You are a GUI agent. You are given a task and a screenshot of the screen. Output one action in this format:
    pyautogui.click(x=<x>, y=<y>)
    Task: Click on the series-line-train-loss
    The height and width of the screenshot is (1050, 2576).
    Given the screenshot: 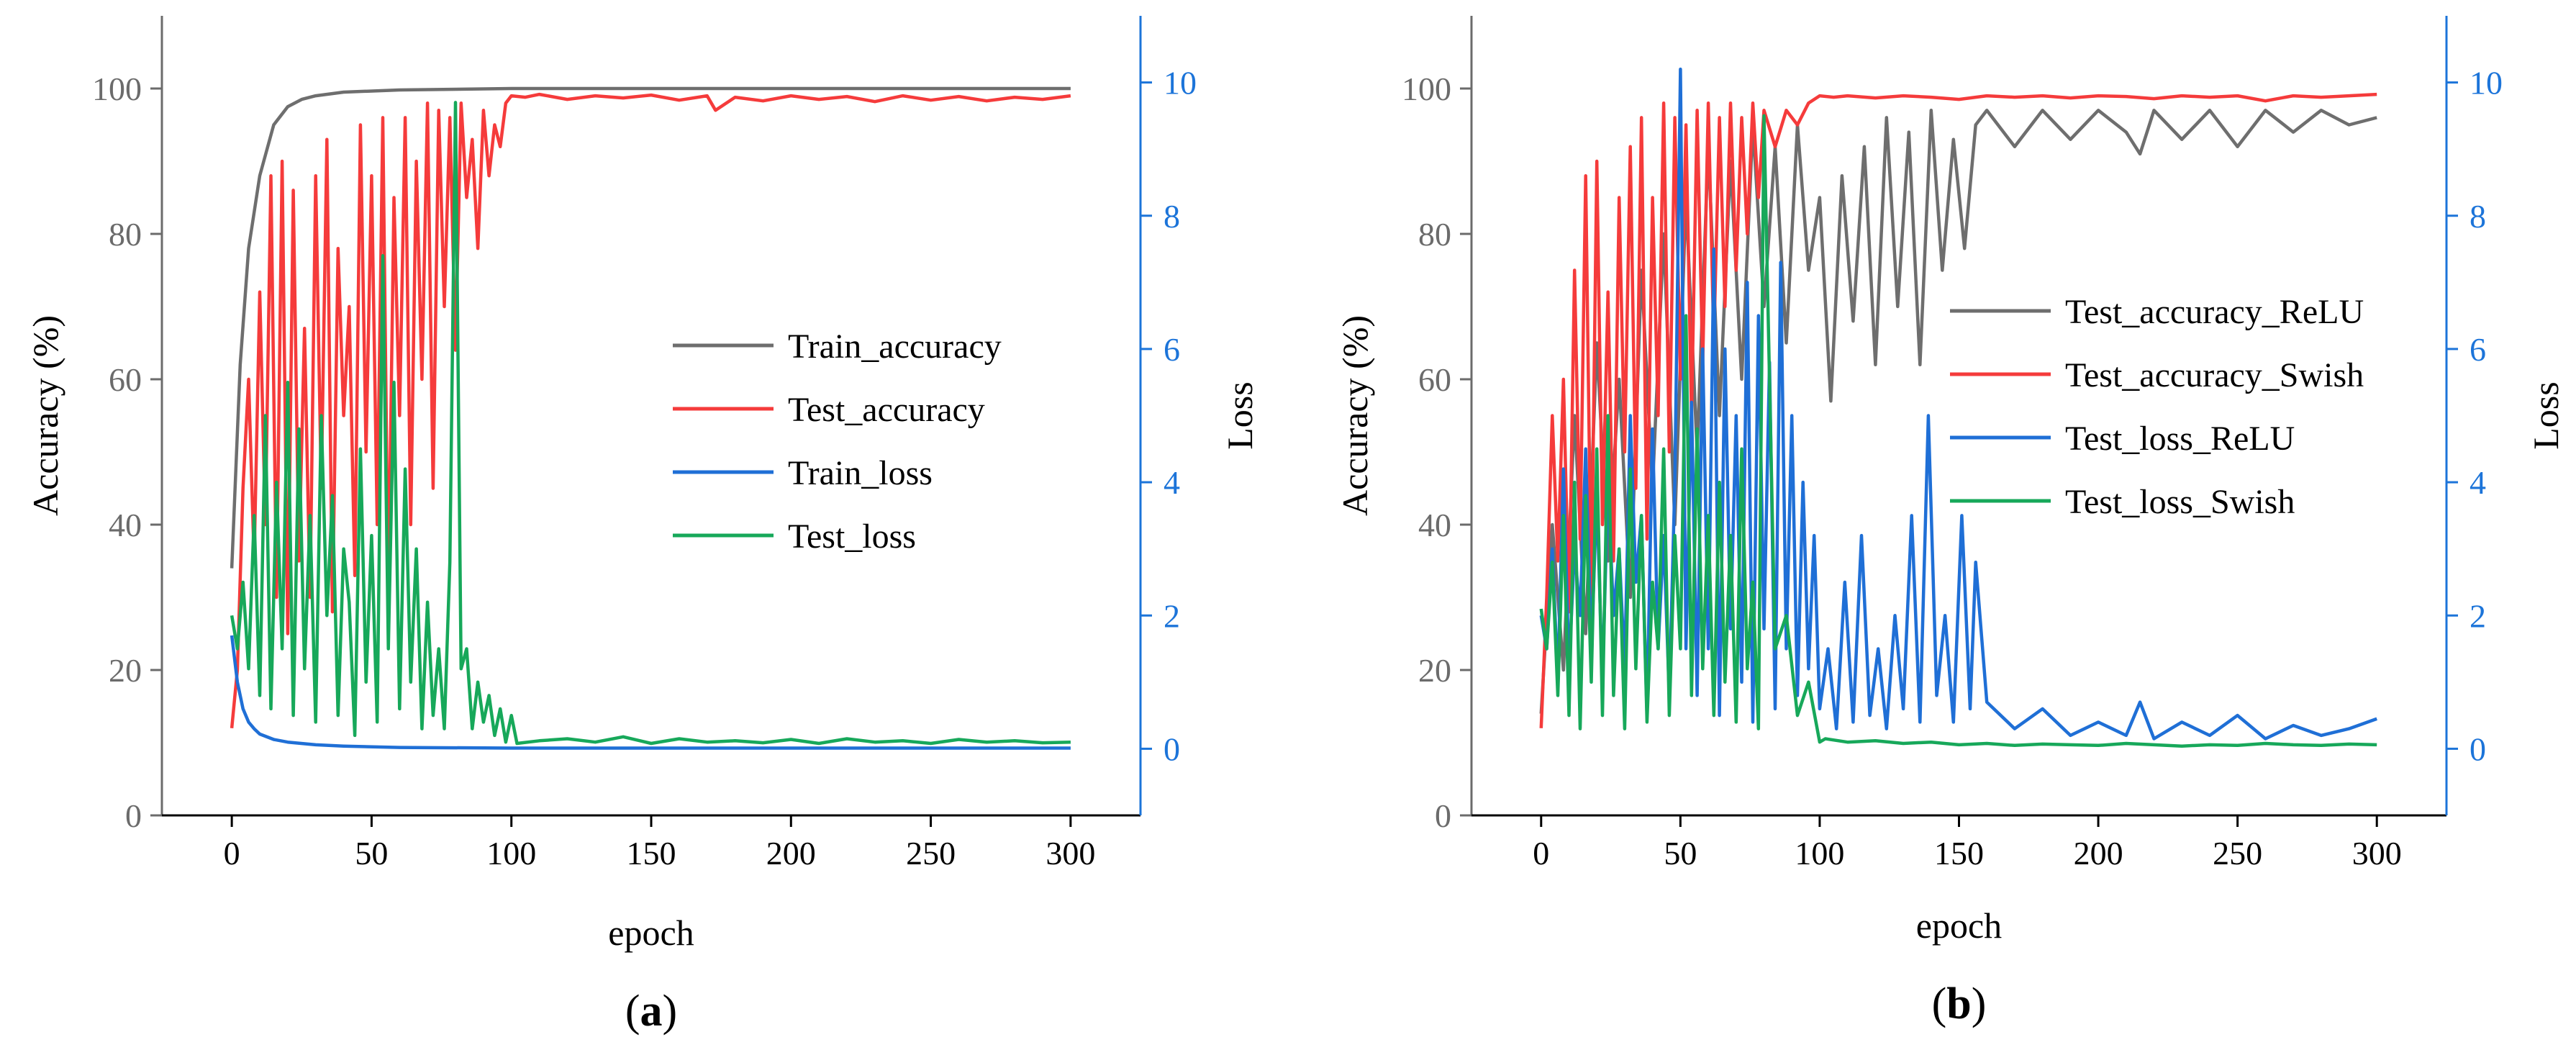 What is the action you would take?
    pyautogui.click(x=650, y=693)
    